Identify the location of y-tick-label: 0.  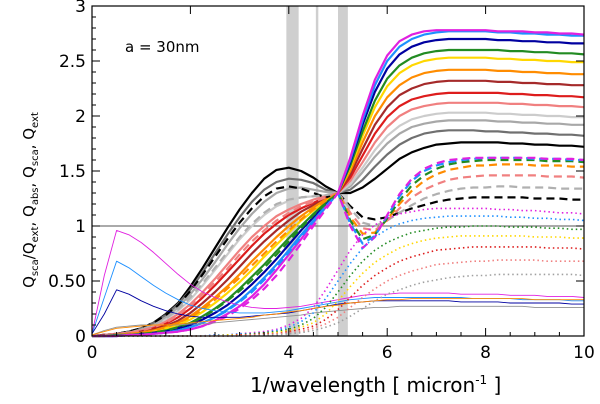
(80, 337).